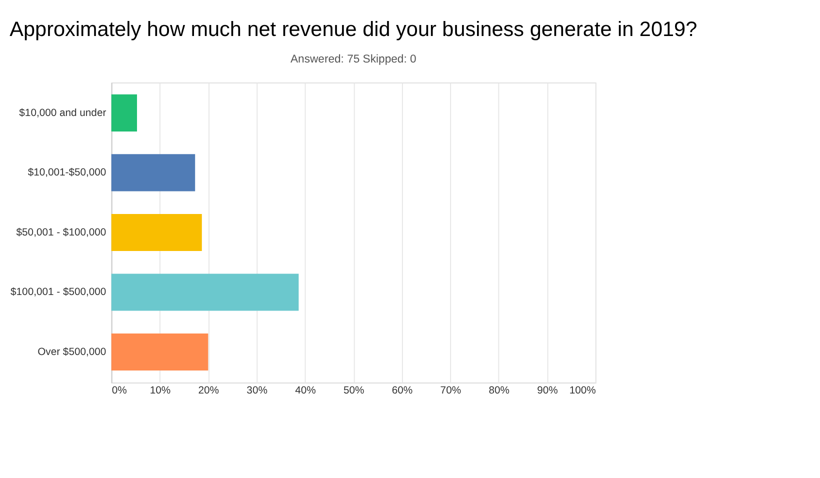 The height and width of the screenshot is (478, 820). I want to click on y-tick-label: $10,001-$50,000, so click(67, 173).